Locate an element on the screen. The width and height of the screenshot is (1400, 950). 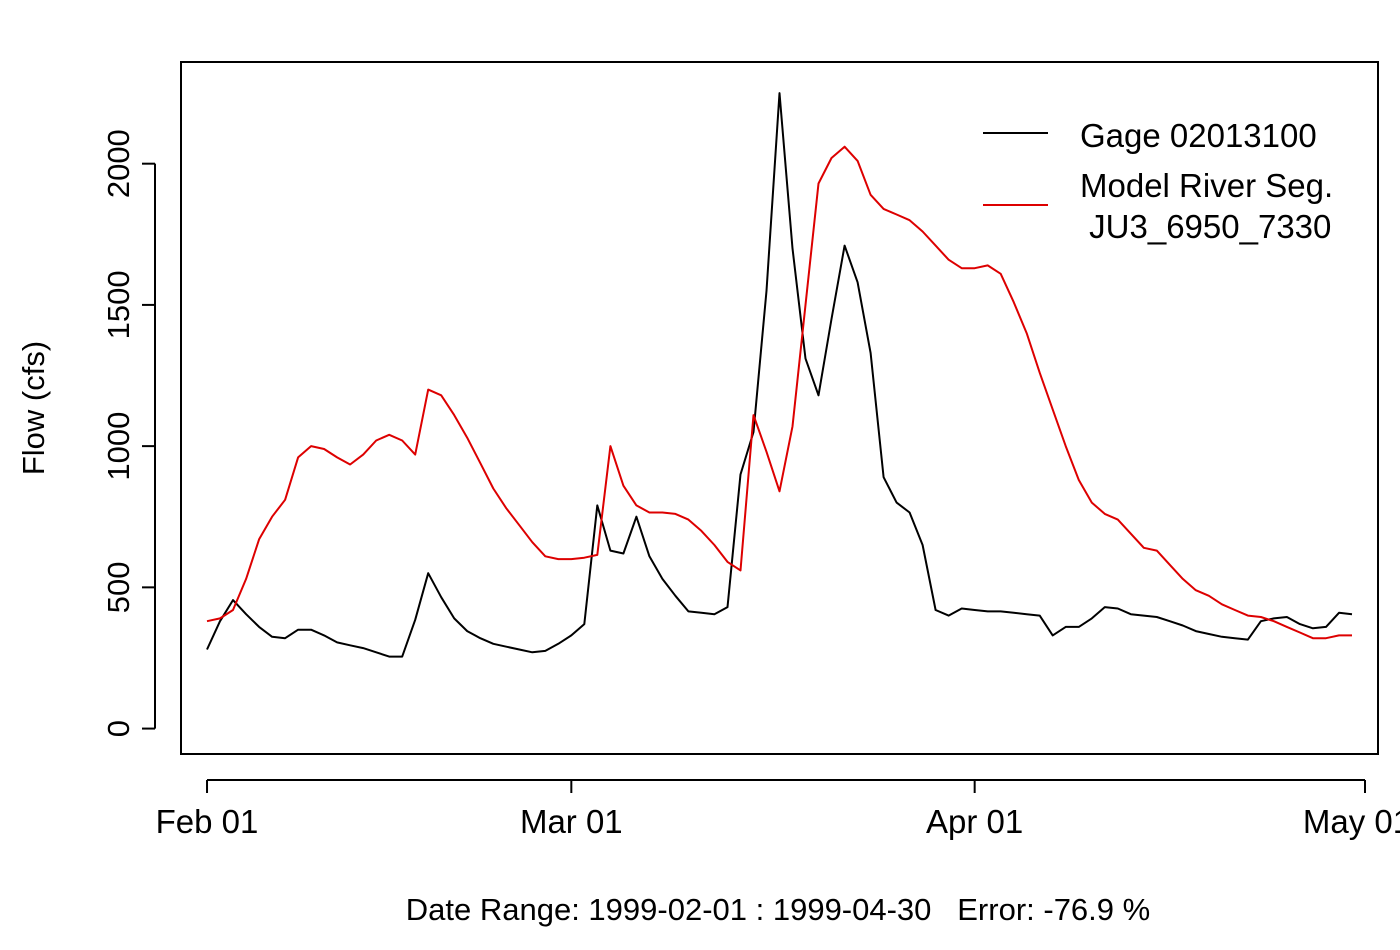
x-tick-label: Mar 01 is located at coordinates (571, 821).